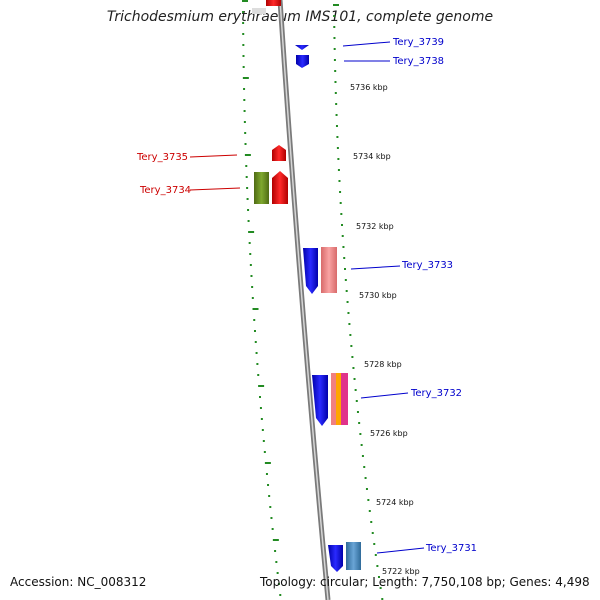 This screenshot has width=600, height=600. What do you see at coordinates (358, 302) in the screenshot?
I see `gc-skew-track-right` at bounding box center [358, 302].